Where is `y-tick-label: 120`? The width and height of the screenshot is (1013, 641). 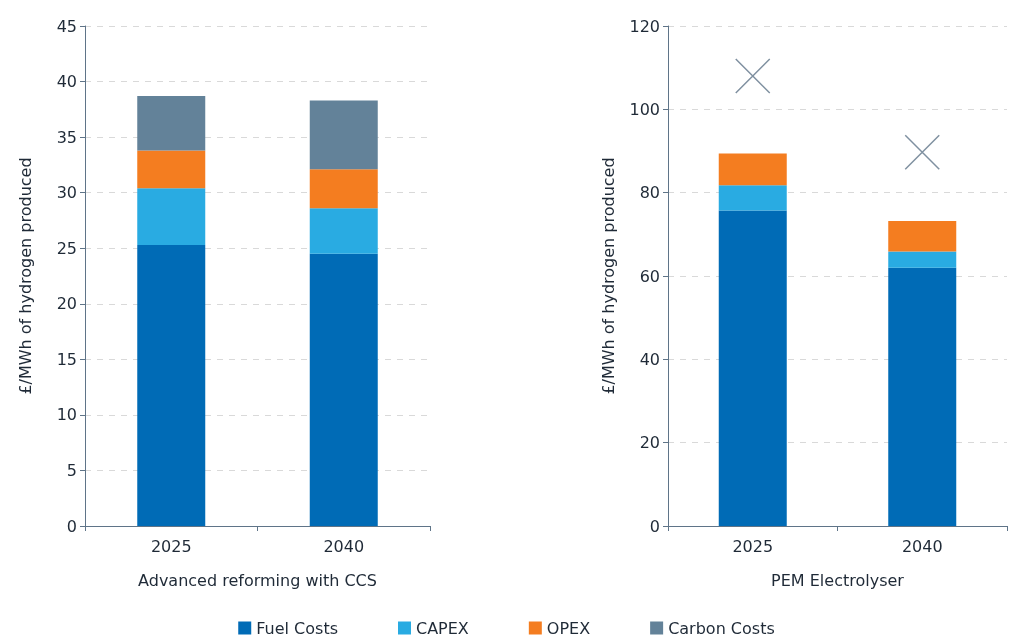
y-tick-label: 120 is located at coordinates (644, 26).